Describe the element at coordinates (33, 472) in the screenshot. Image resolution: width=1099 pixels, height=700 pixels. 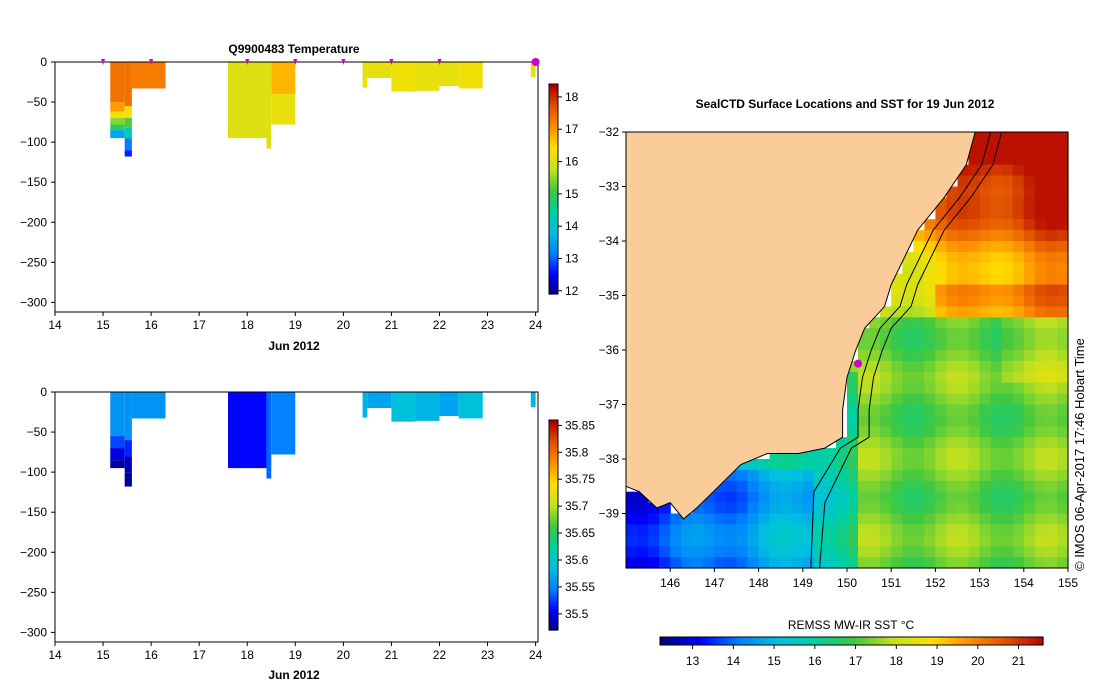
I see `sal-ytick-label: −100` at that location.